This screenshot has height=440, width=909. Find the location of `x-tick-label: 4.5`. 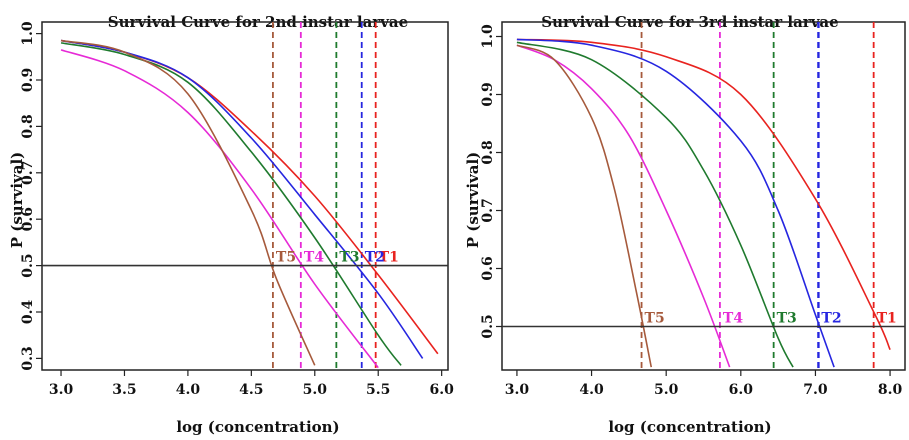

x-tick-label: 4.5 is located at coordinates (251, 390).